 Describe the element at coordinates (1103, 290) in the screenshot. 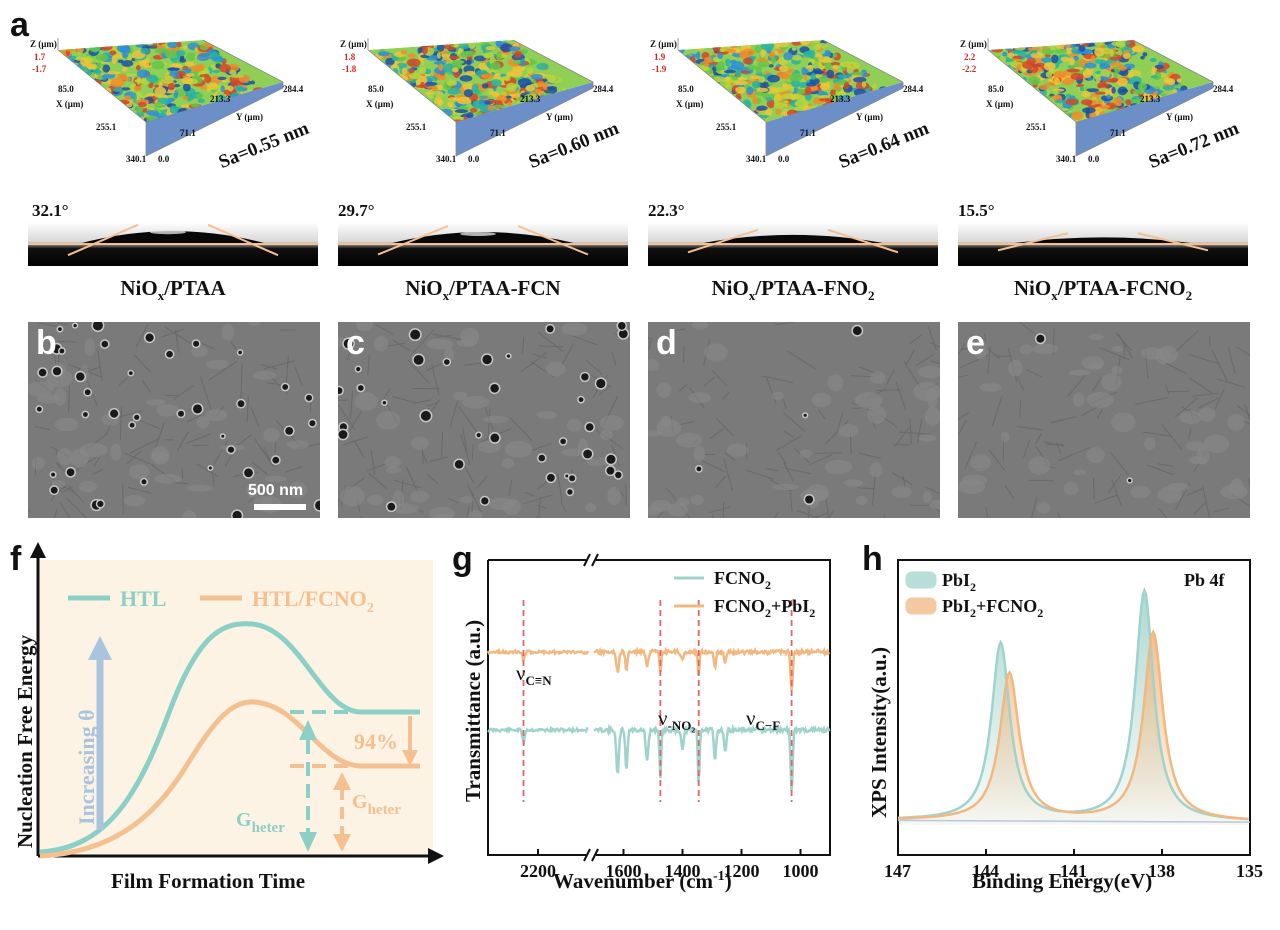

I see `sample-caption: NiOx/PTAA-FCNO2` at that location.